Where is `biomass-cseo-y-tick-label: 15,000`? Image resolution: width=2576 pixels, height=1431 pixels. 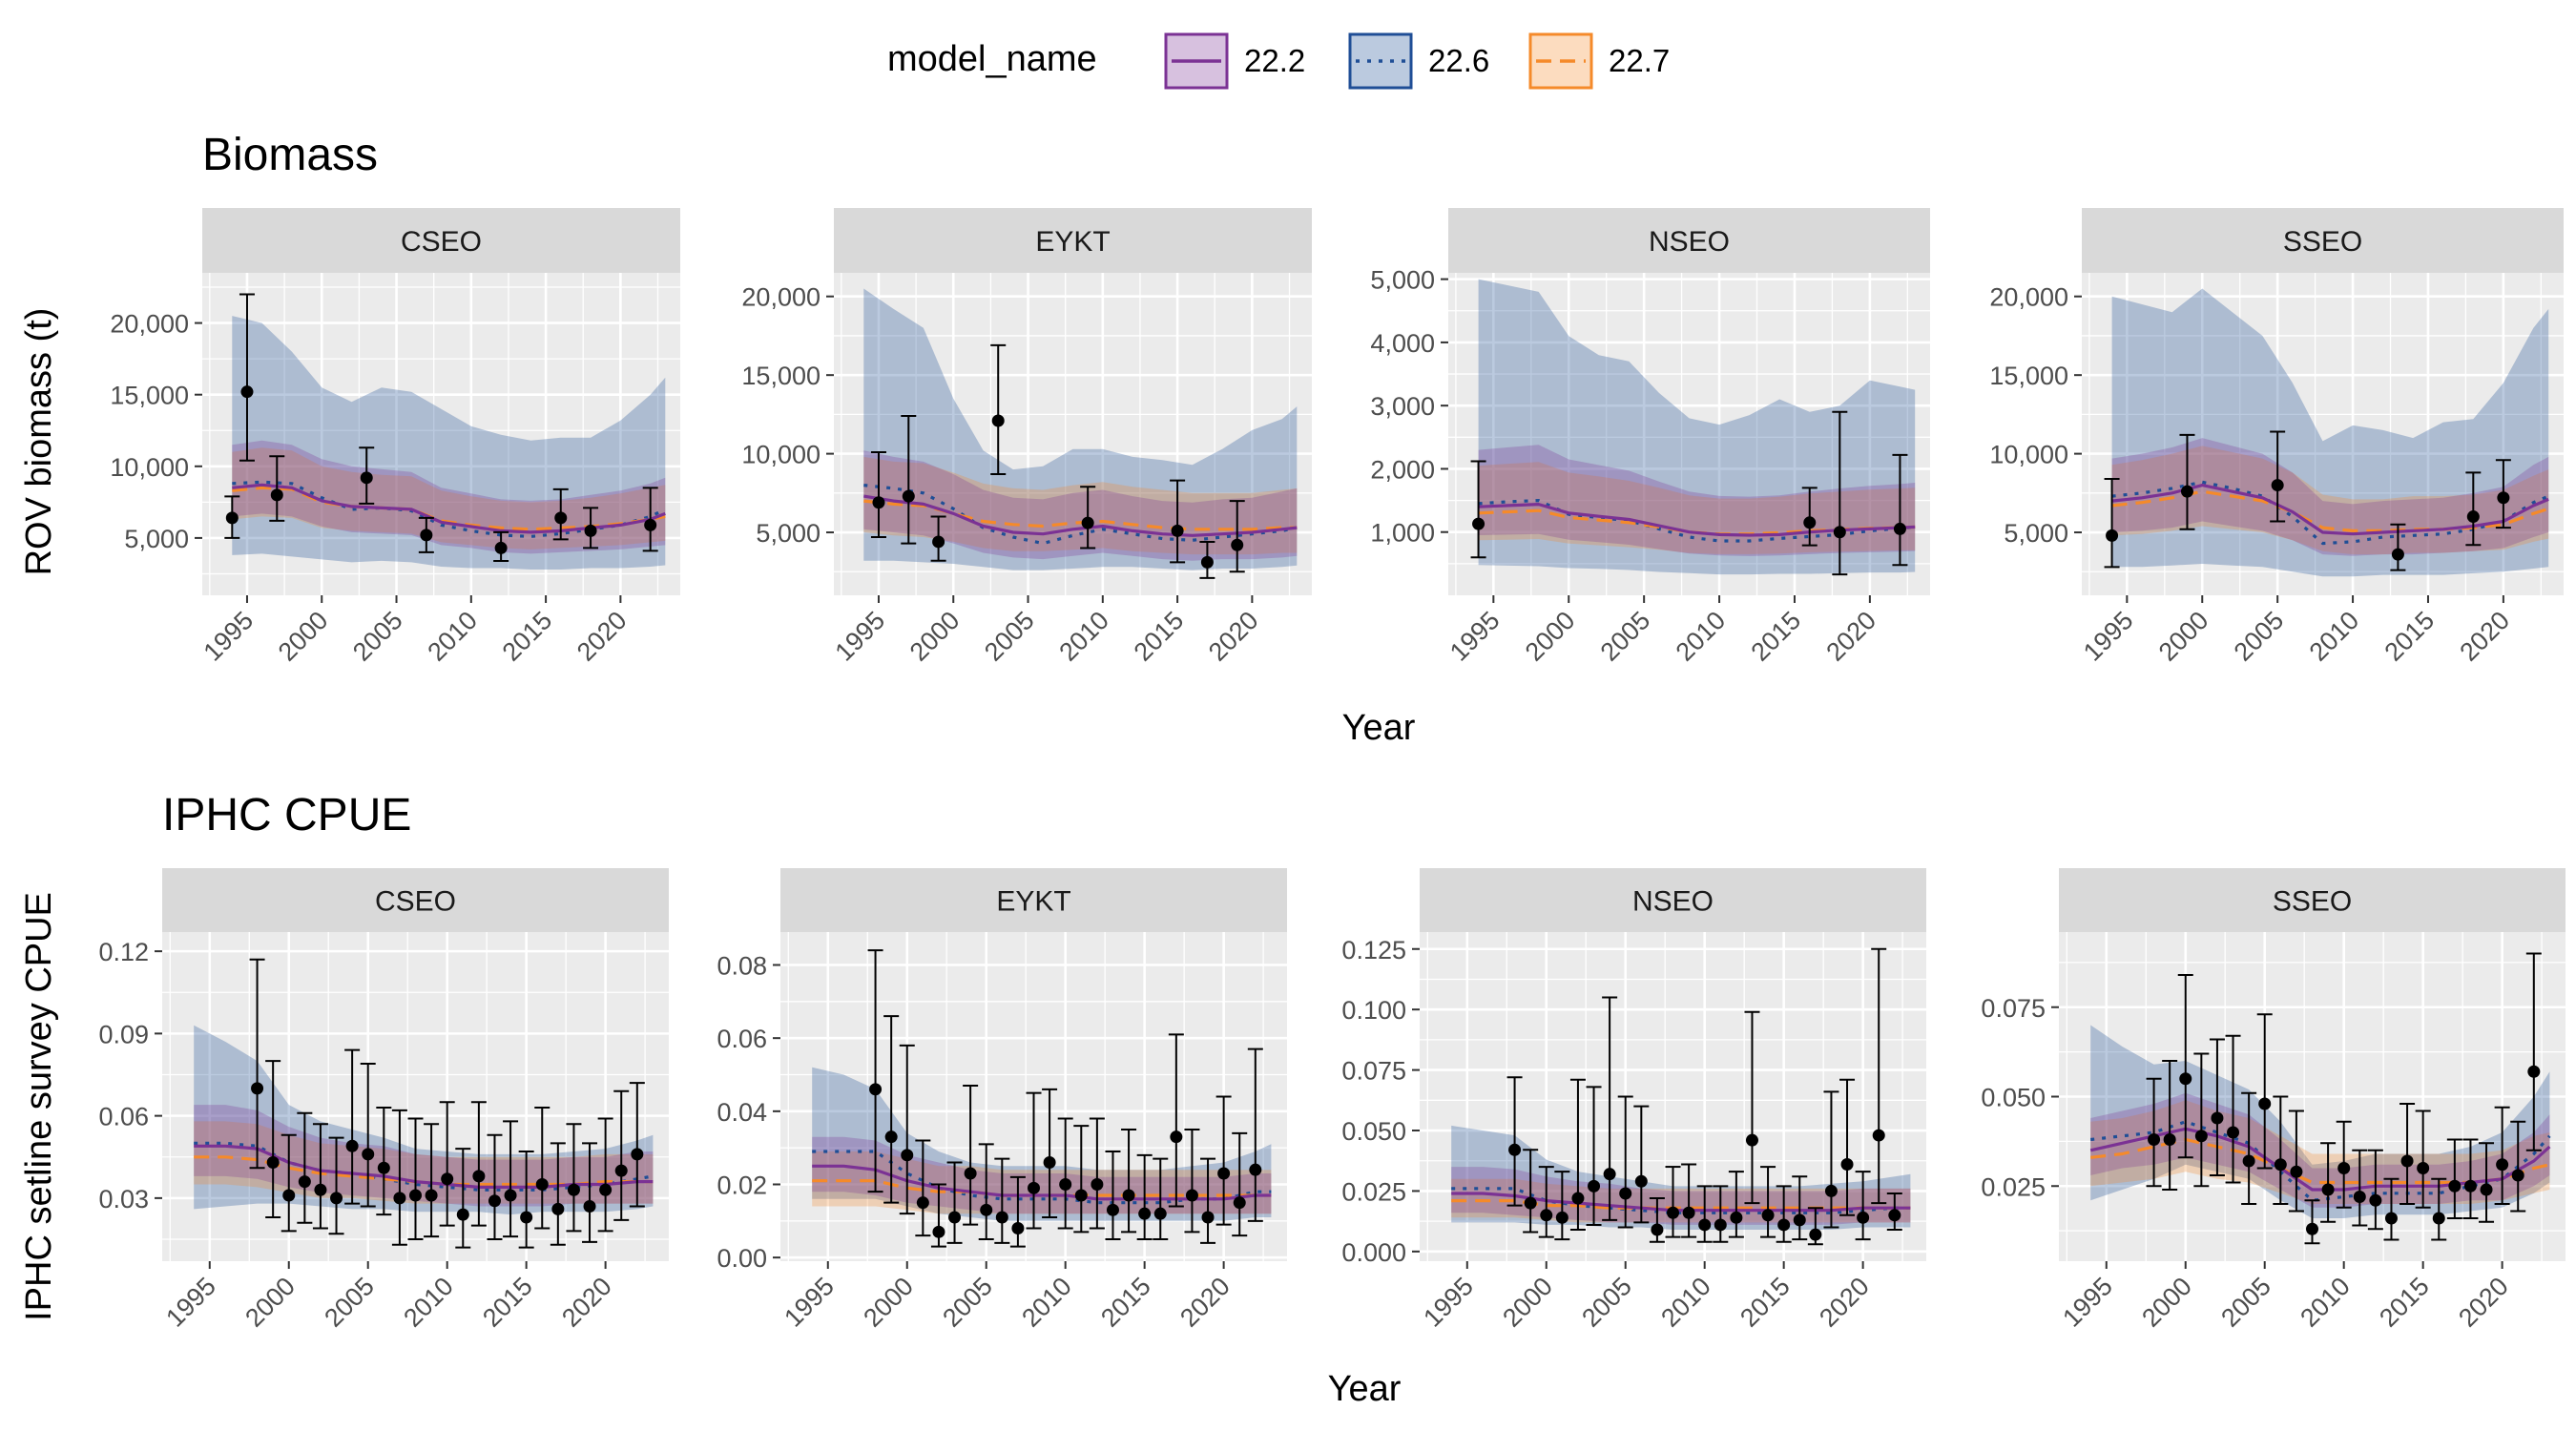
biomass-cseo-y-tick-label: 15,000 is located at coordinates (149, 396).